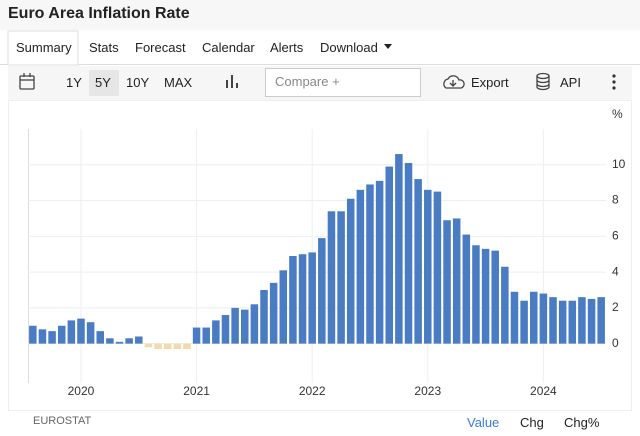 This screenshot has width=640, height=436. Describe the element at coordinates (104, 47) in the screenshot. I see `tab: Stats` at that location.